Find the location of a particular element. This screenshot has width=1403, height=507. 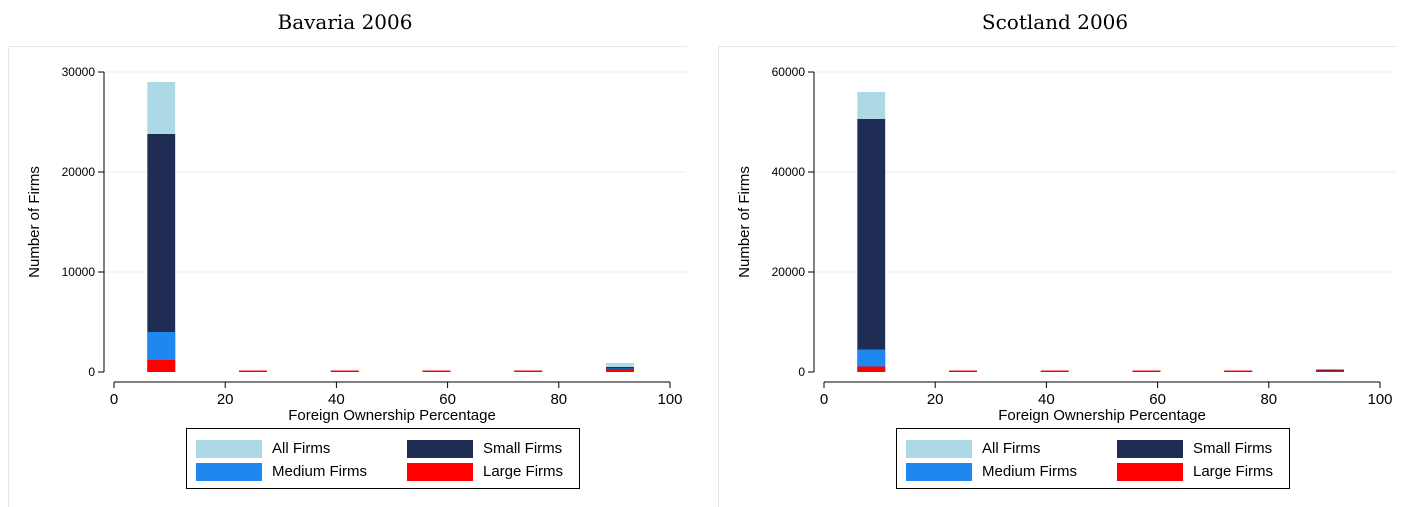

bar-small is located at coordinates (871, 245).